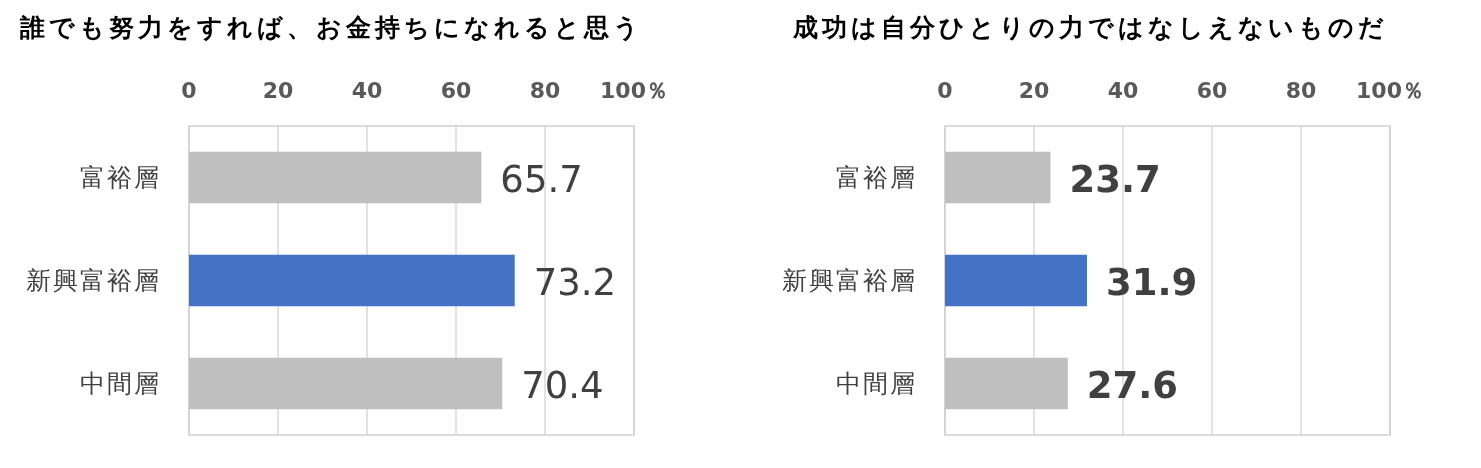 The width and height of the screenshot is (1481, 468). Describe the element at coordinates (575, 282) in the screenshot. I see `data-label: 73.2` at that location.